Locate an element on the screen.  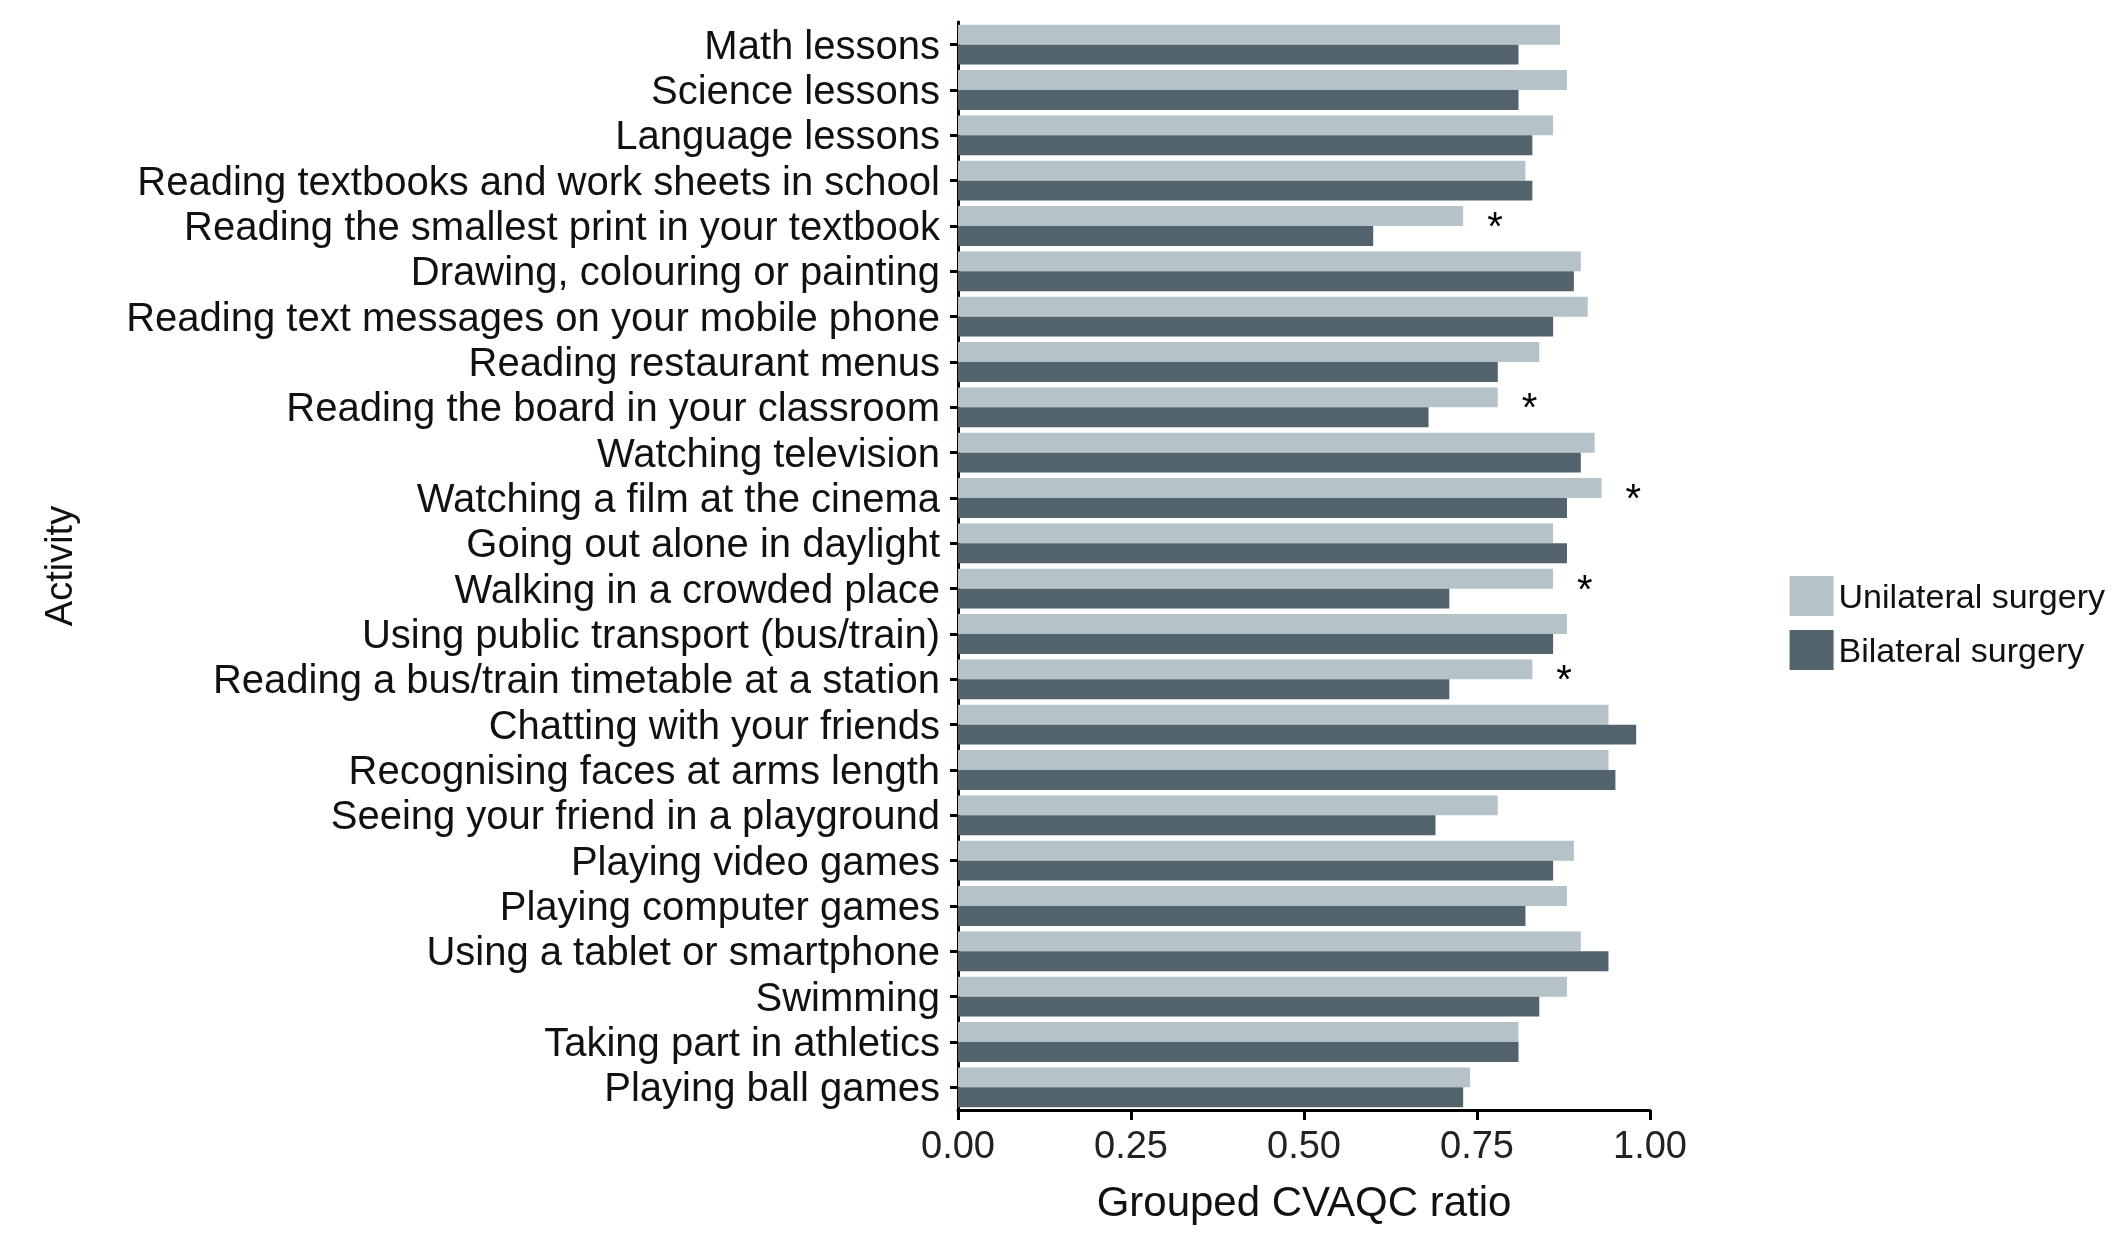
y-tick-label: Taking part in athletics is located at coordinates (742, 1042).